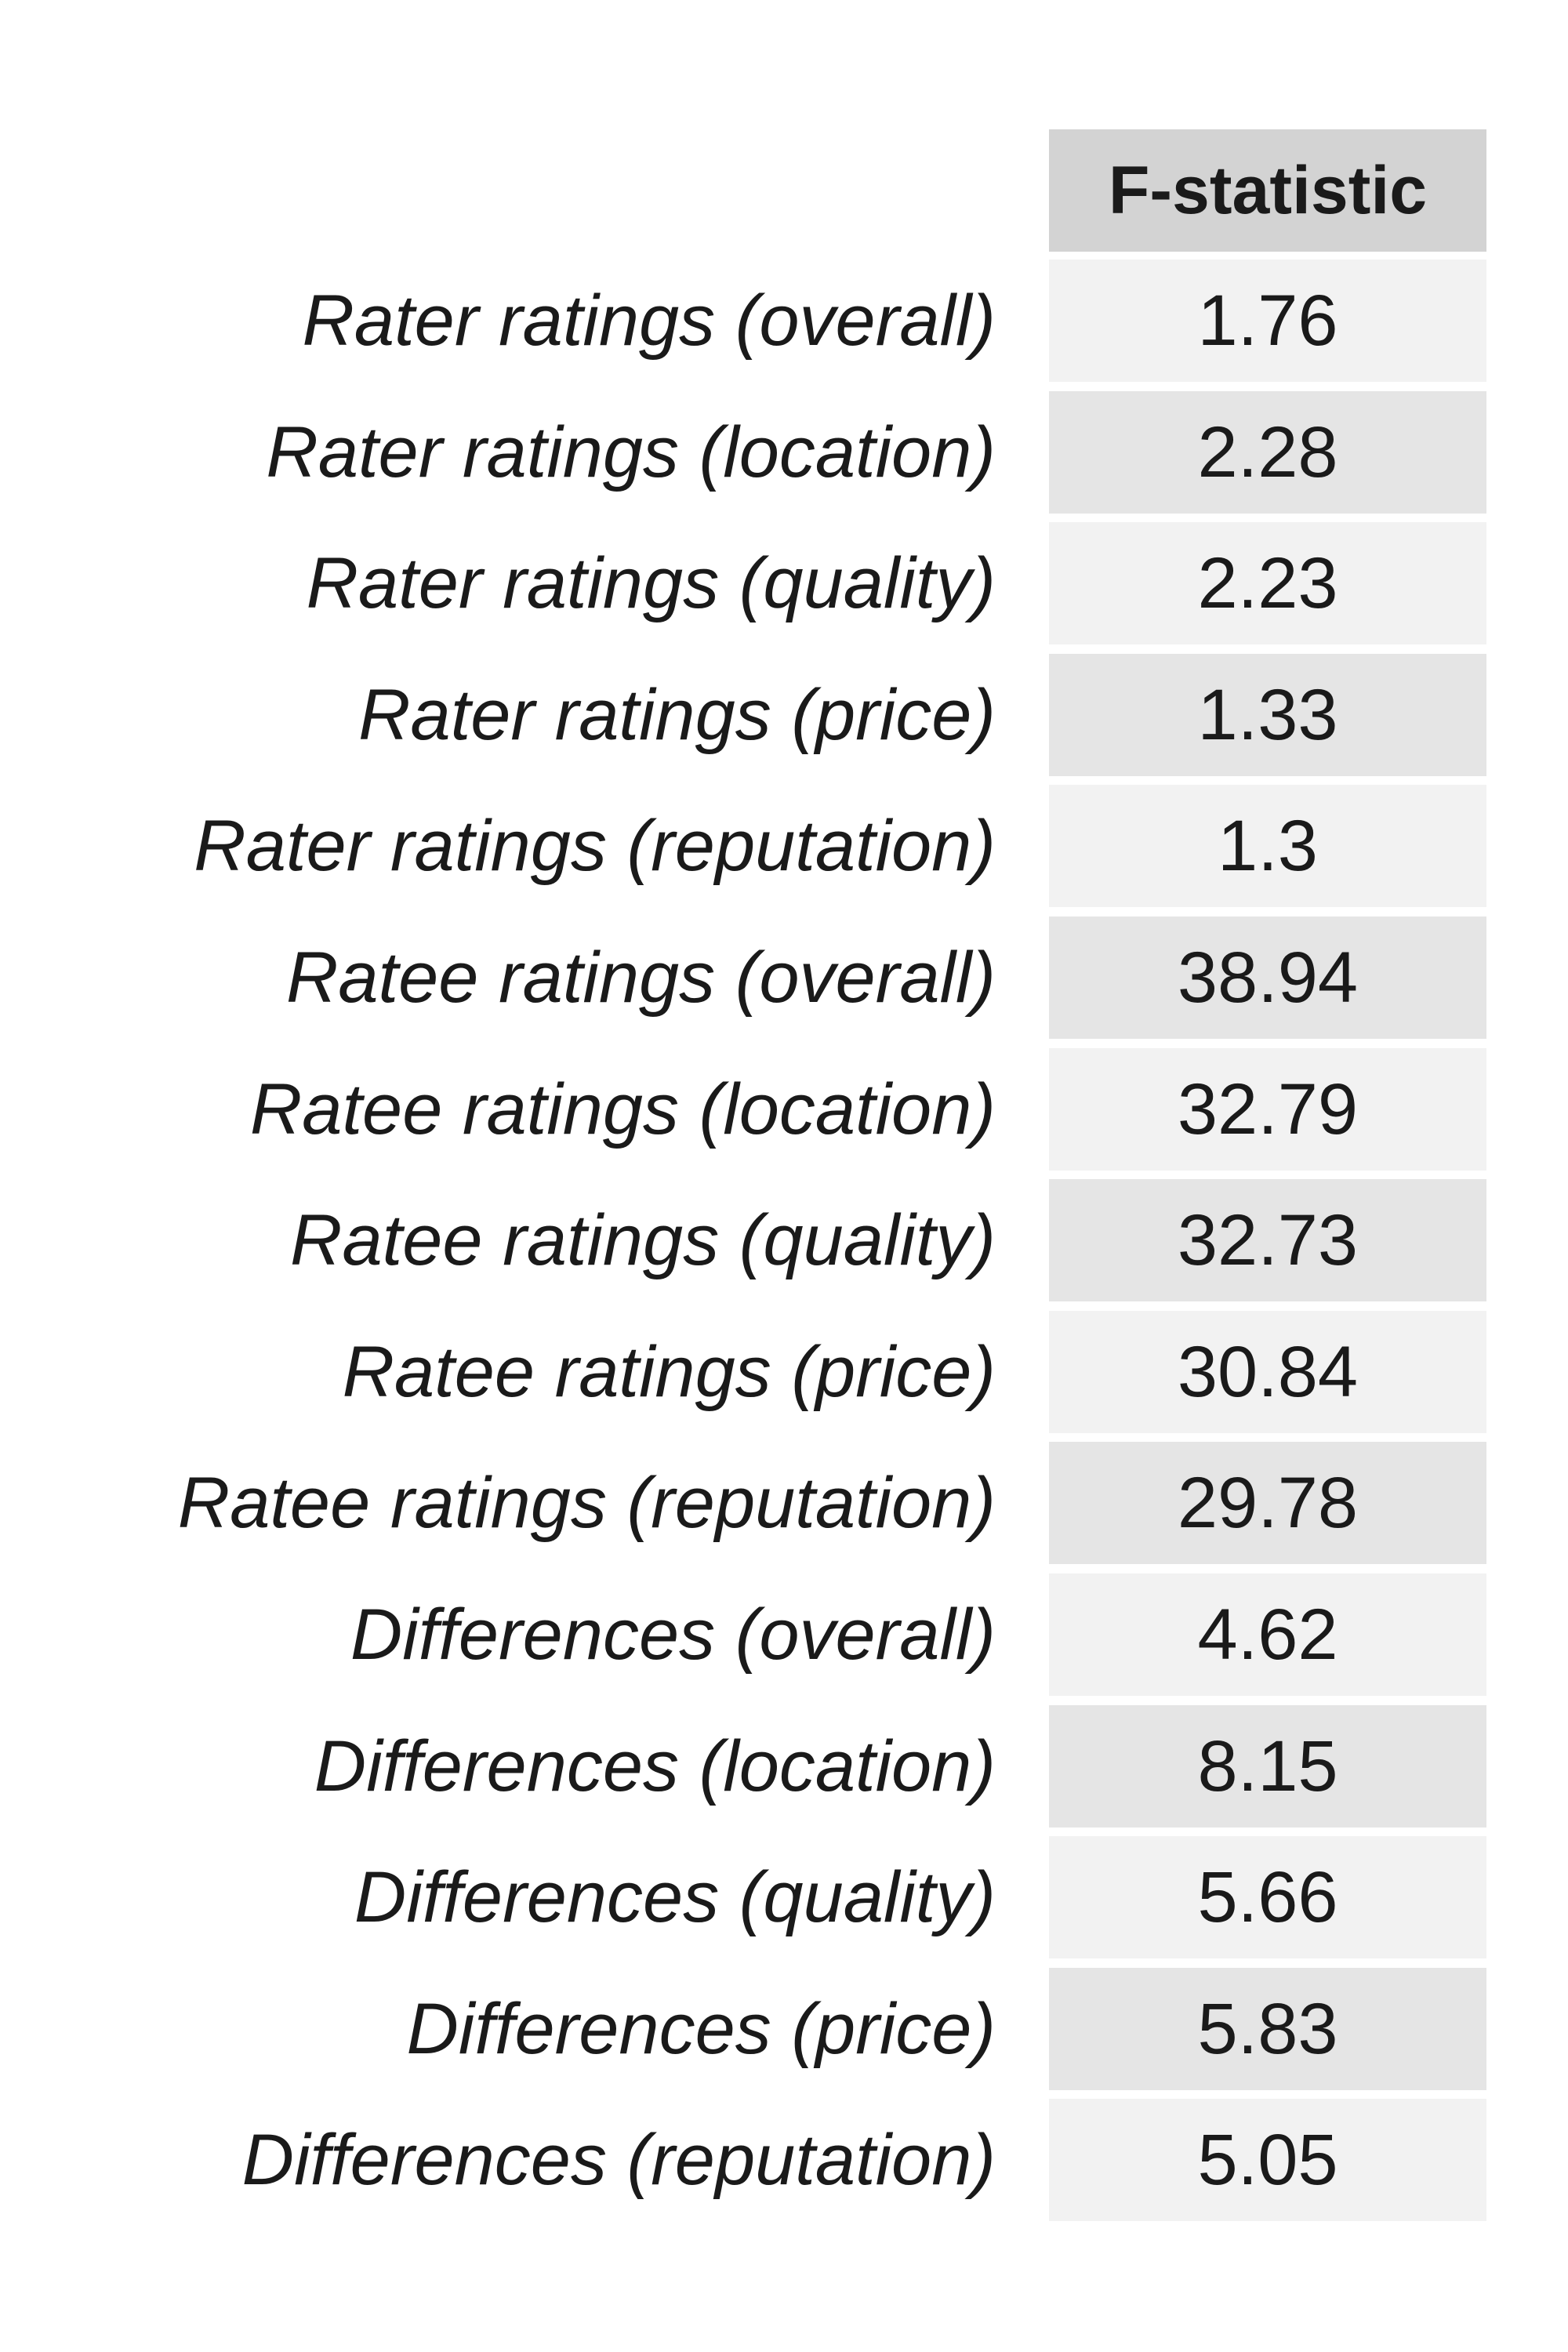 This screenshot has height=2352, width=1568. What do you see at coordinates (618, 2159) in the screenshot?
I see `row-label: Differences (reputation)` at bounding box center [618, 2159].